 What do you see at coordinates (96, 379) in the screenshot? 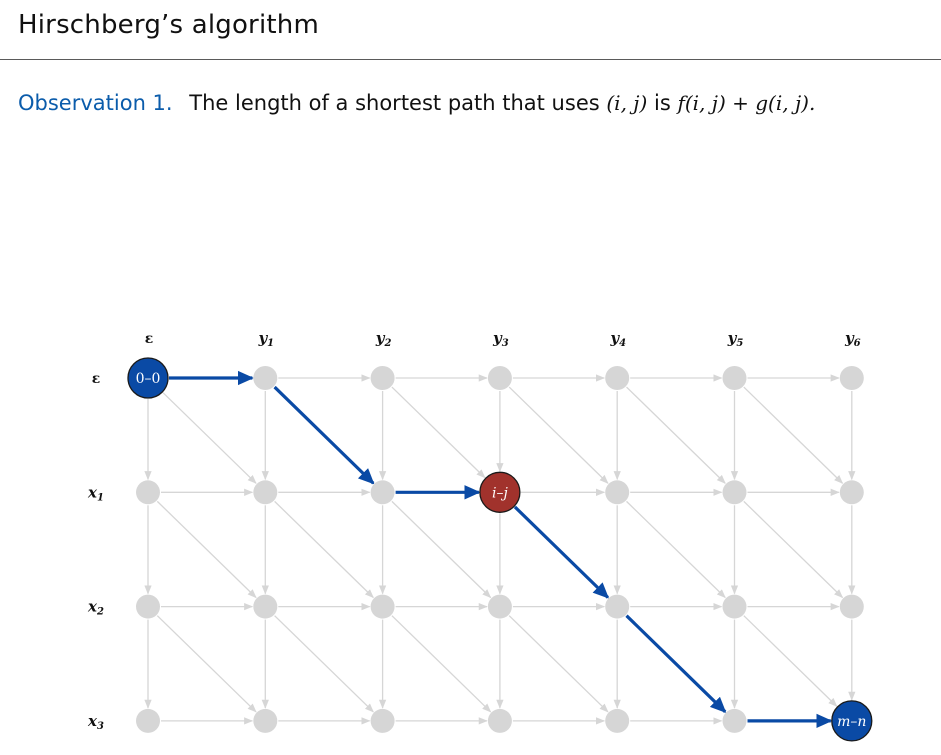
I see `row-label-0: ε` at bounding box center [96, 379].